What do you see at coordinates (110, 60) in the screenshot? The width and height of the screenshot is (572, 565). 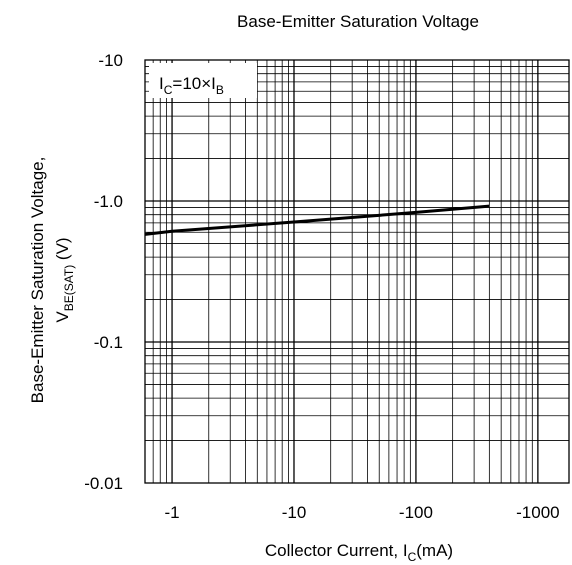 I see `y-tick-label: -10` at bounding box center [110, 60].